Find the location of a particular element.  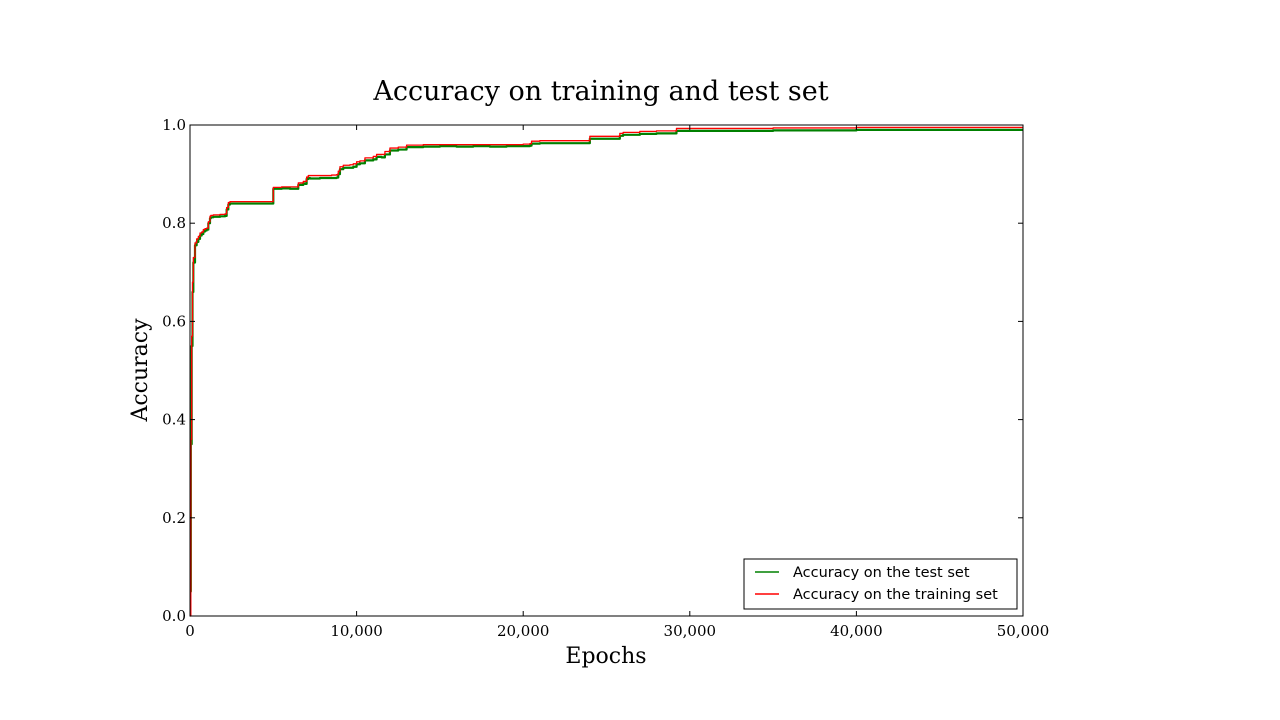

x-tick-label: 40,000 is located at coordinates (856, 631).